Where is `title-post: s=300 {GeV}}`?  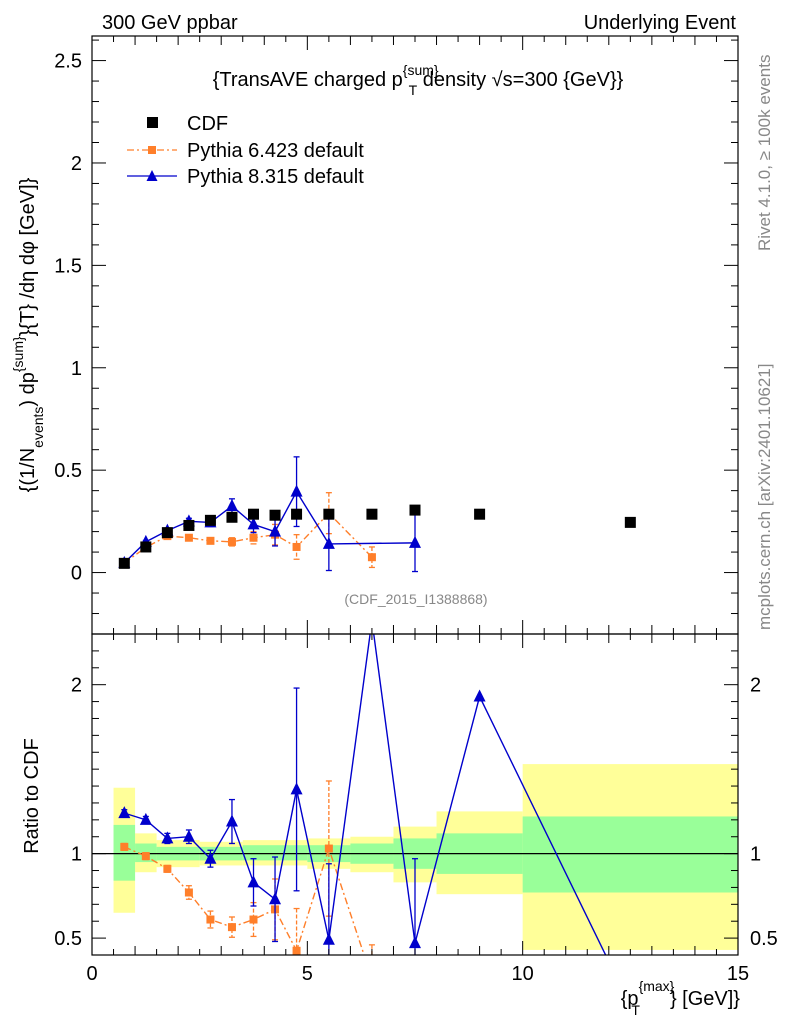
title-post: s=300 {GeV}} is located at coordinates (563, 80).